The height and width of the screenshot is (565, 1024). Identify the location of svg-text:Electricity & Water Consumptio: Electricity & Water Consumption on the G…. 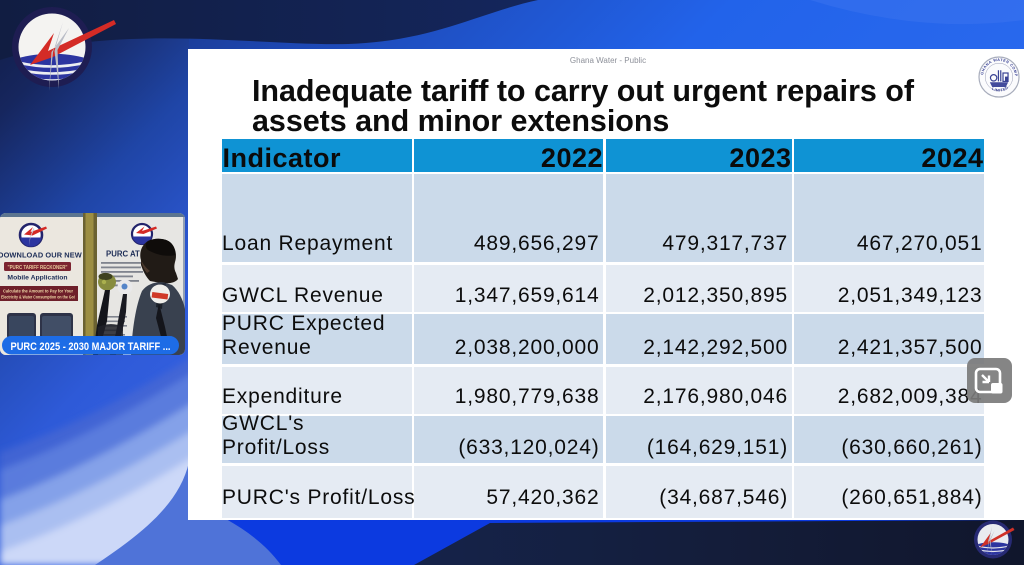
(38, 297).